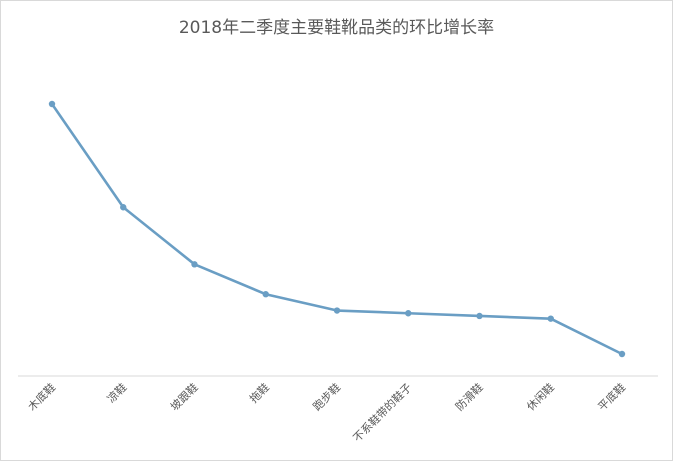 The image size is (675, 463). I want to click on chart-title: 2018年二季度主要鞋靴品类的环比增长率, so click(336, 28).